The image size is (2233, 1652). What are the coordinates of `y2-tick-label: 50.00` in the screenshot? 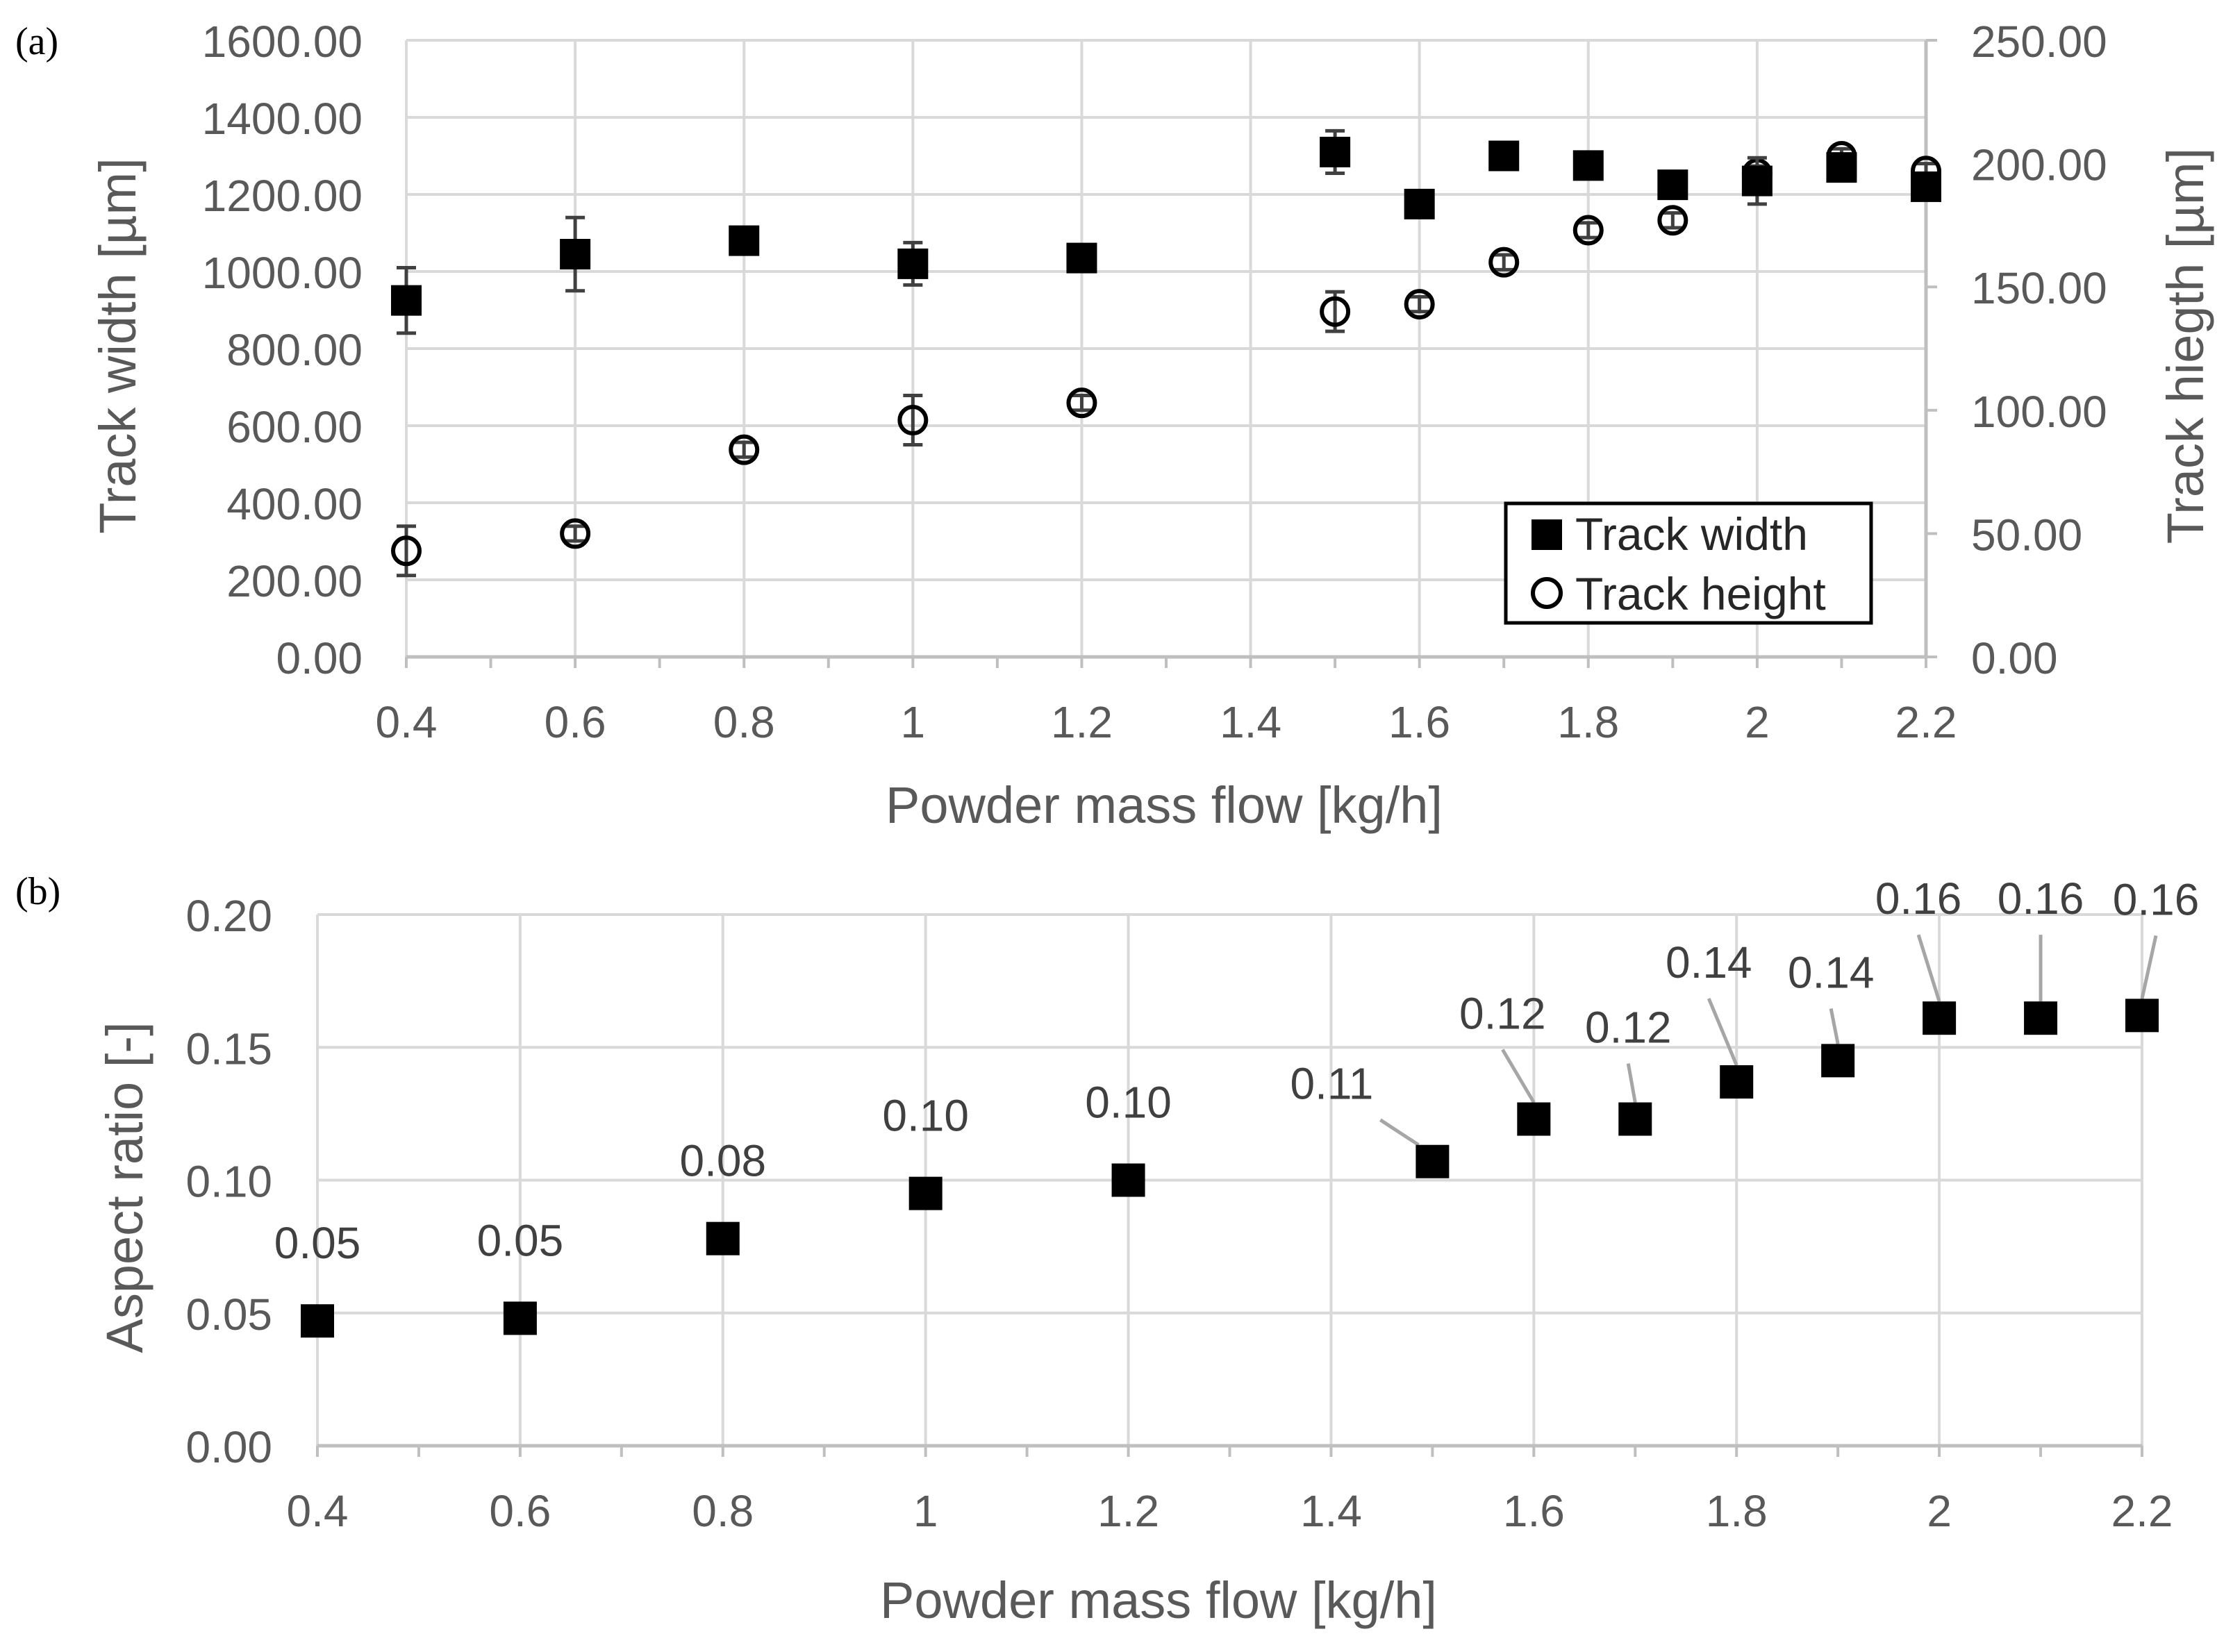 It's located at (2026, 535).